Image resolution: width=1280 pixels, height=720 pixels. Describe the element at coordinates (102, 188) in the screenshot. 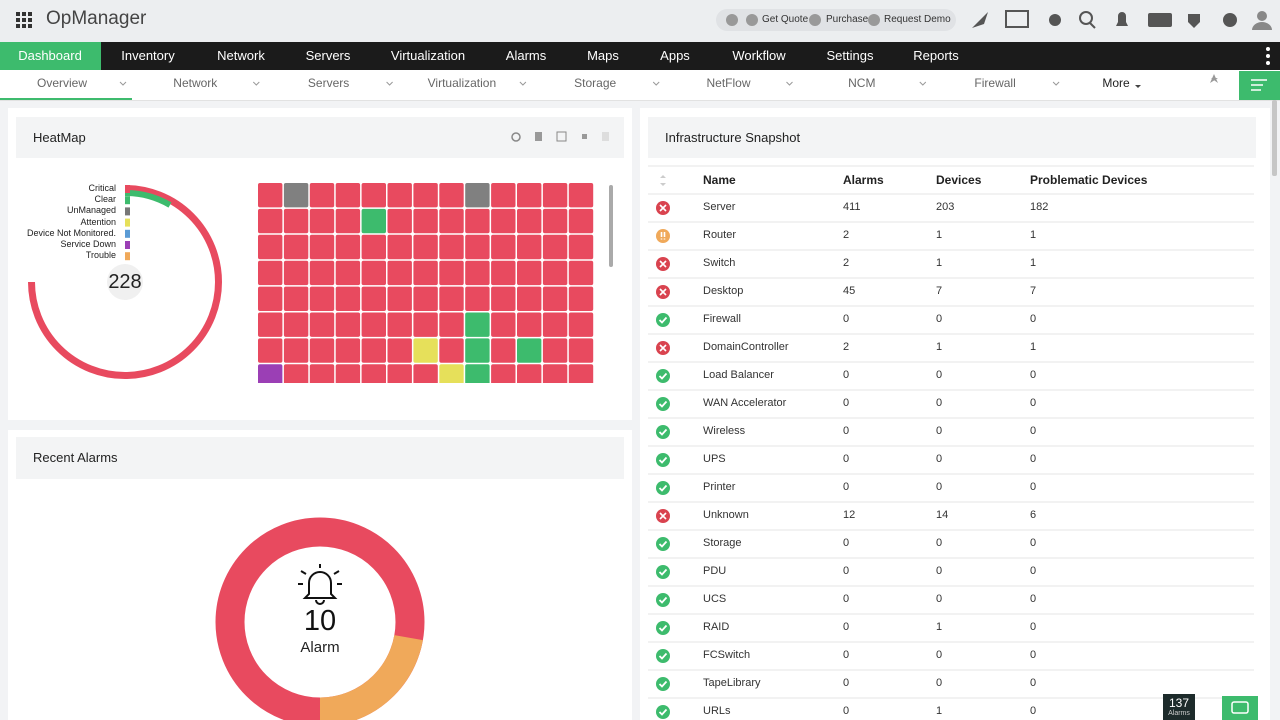

I see `legend-label: Critical` at that location.